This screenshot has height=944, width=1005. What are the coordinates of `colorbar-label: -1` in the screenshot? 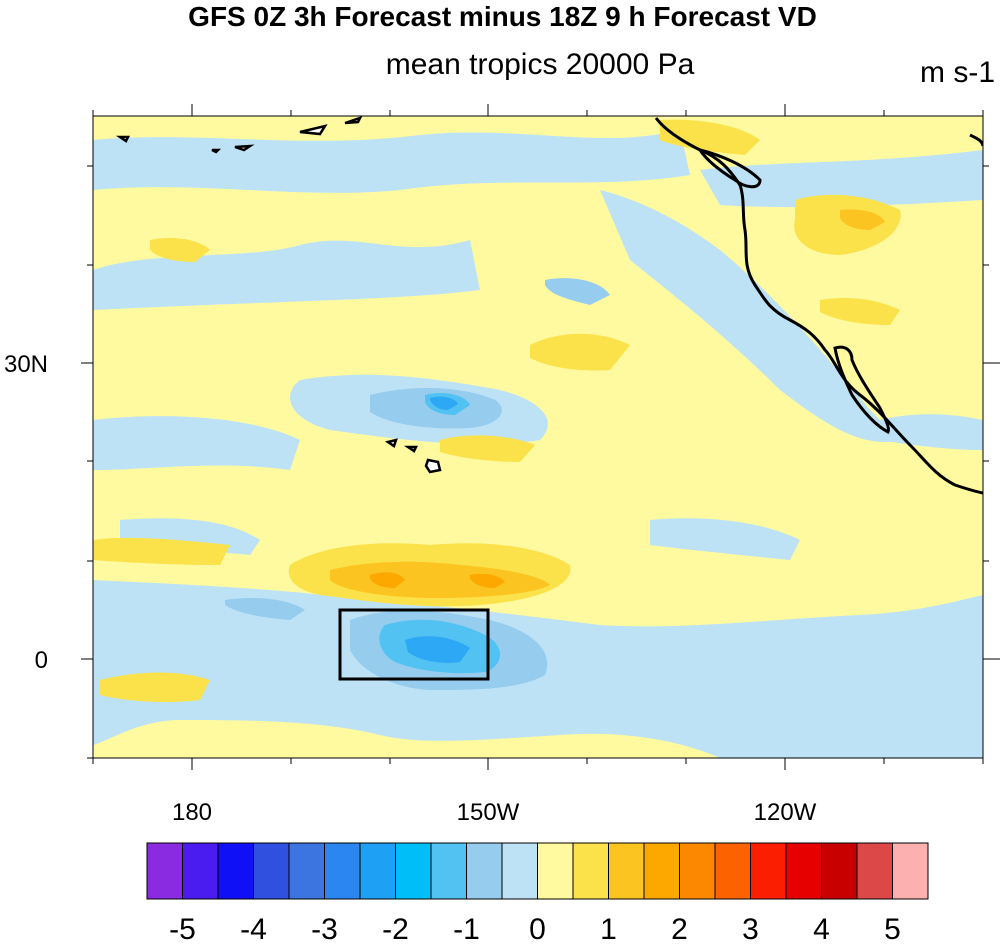 It's located at (466, 928).